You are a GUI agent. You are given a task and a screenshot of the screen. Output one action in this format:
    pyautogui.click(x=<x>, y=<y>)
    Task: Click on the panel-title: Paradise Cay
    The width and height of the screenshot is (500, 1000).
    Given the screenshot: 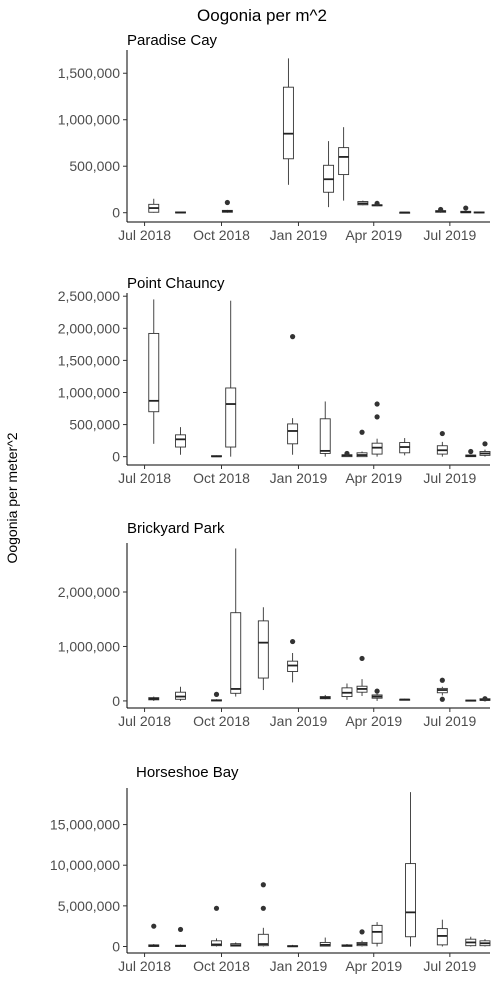 What is the action you would take?
    pyautogui.click(x=172, y=40)
    